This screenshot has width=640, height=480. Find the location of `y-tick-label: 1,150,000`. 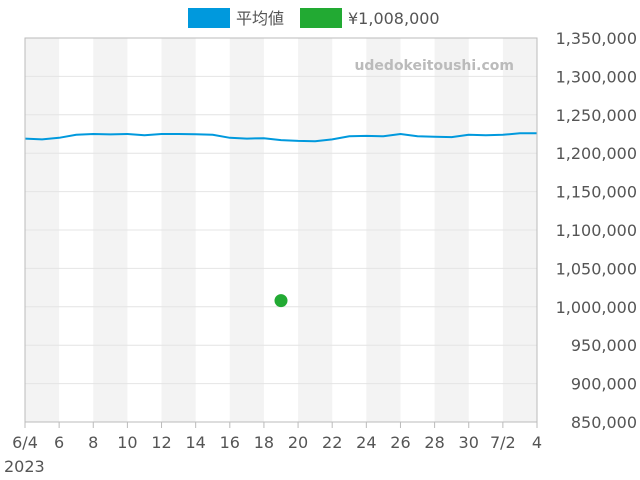

y-tick-label: 1,150,000 is located at coordinates (596, 192).